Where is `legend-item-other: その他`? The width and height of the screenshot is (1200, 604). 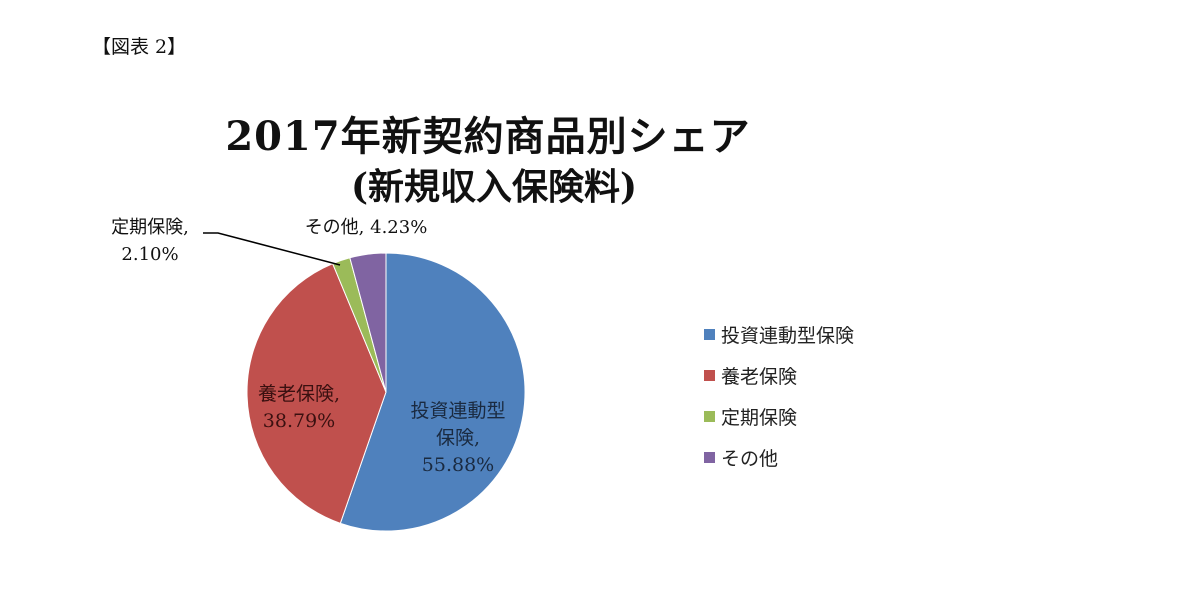 legend-item-other: その他 is located at coordinates (779, 457).